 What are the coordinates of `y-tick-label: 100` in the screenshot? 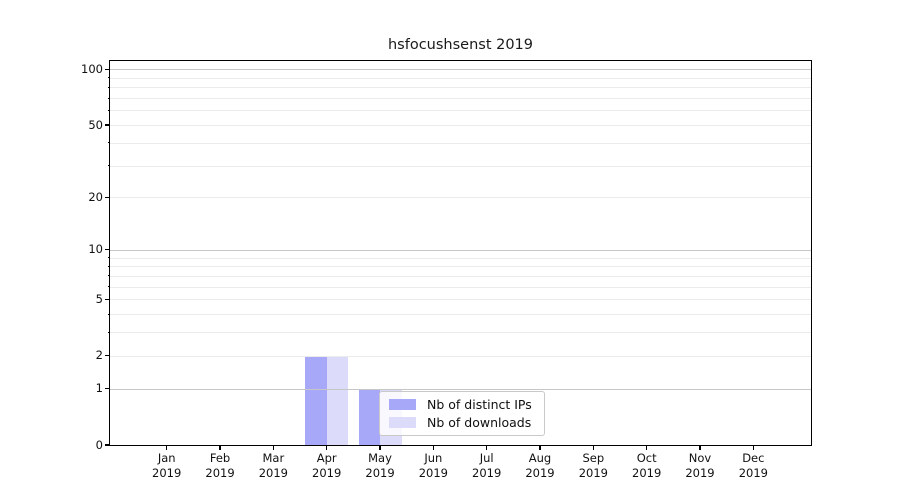 It's located at (92, 68).